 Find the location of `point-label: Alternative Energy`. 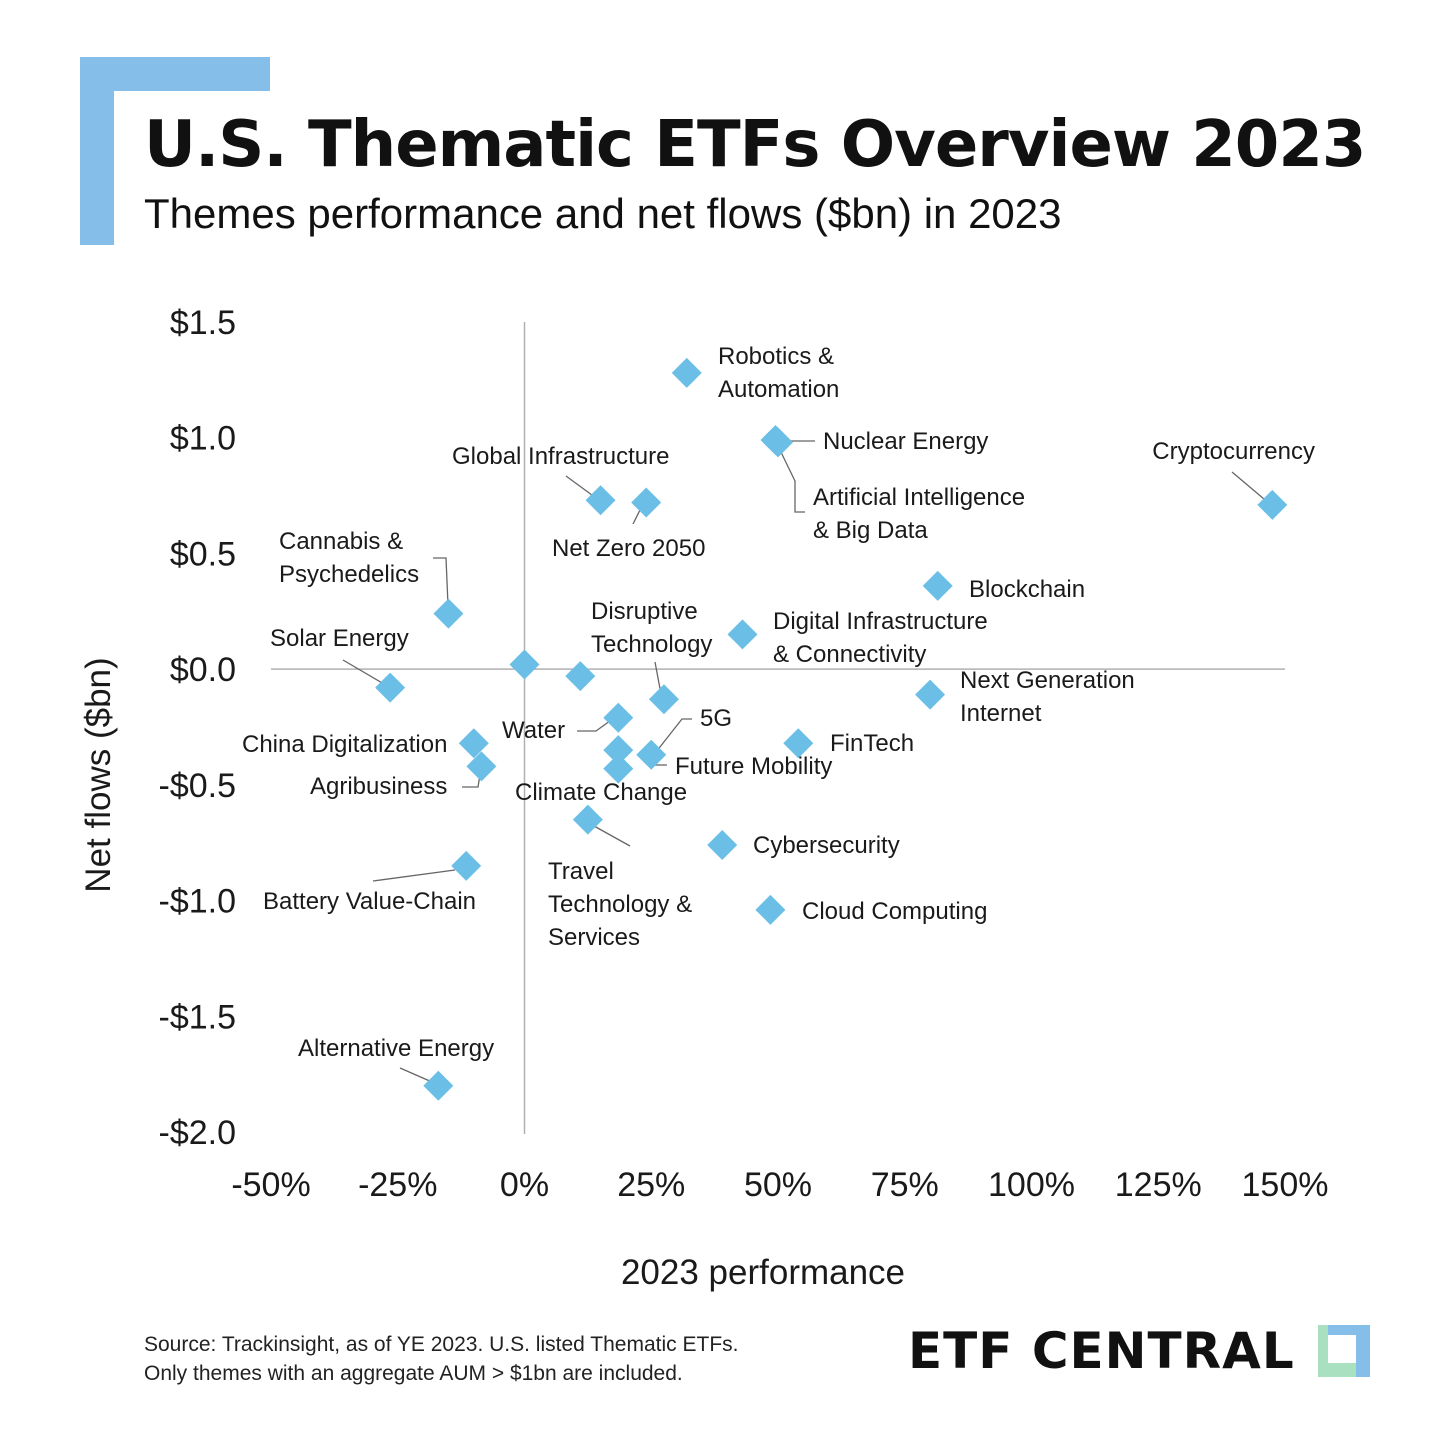

point-label: Alternative Energy is located at coordinates (396, 1048).